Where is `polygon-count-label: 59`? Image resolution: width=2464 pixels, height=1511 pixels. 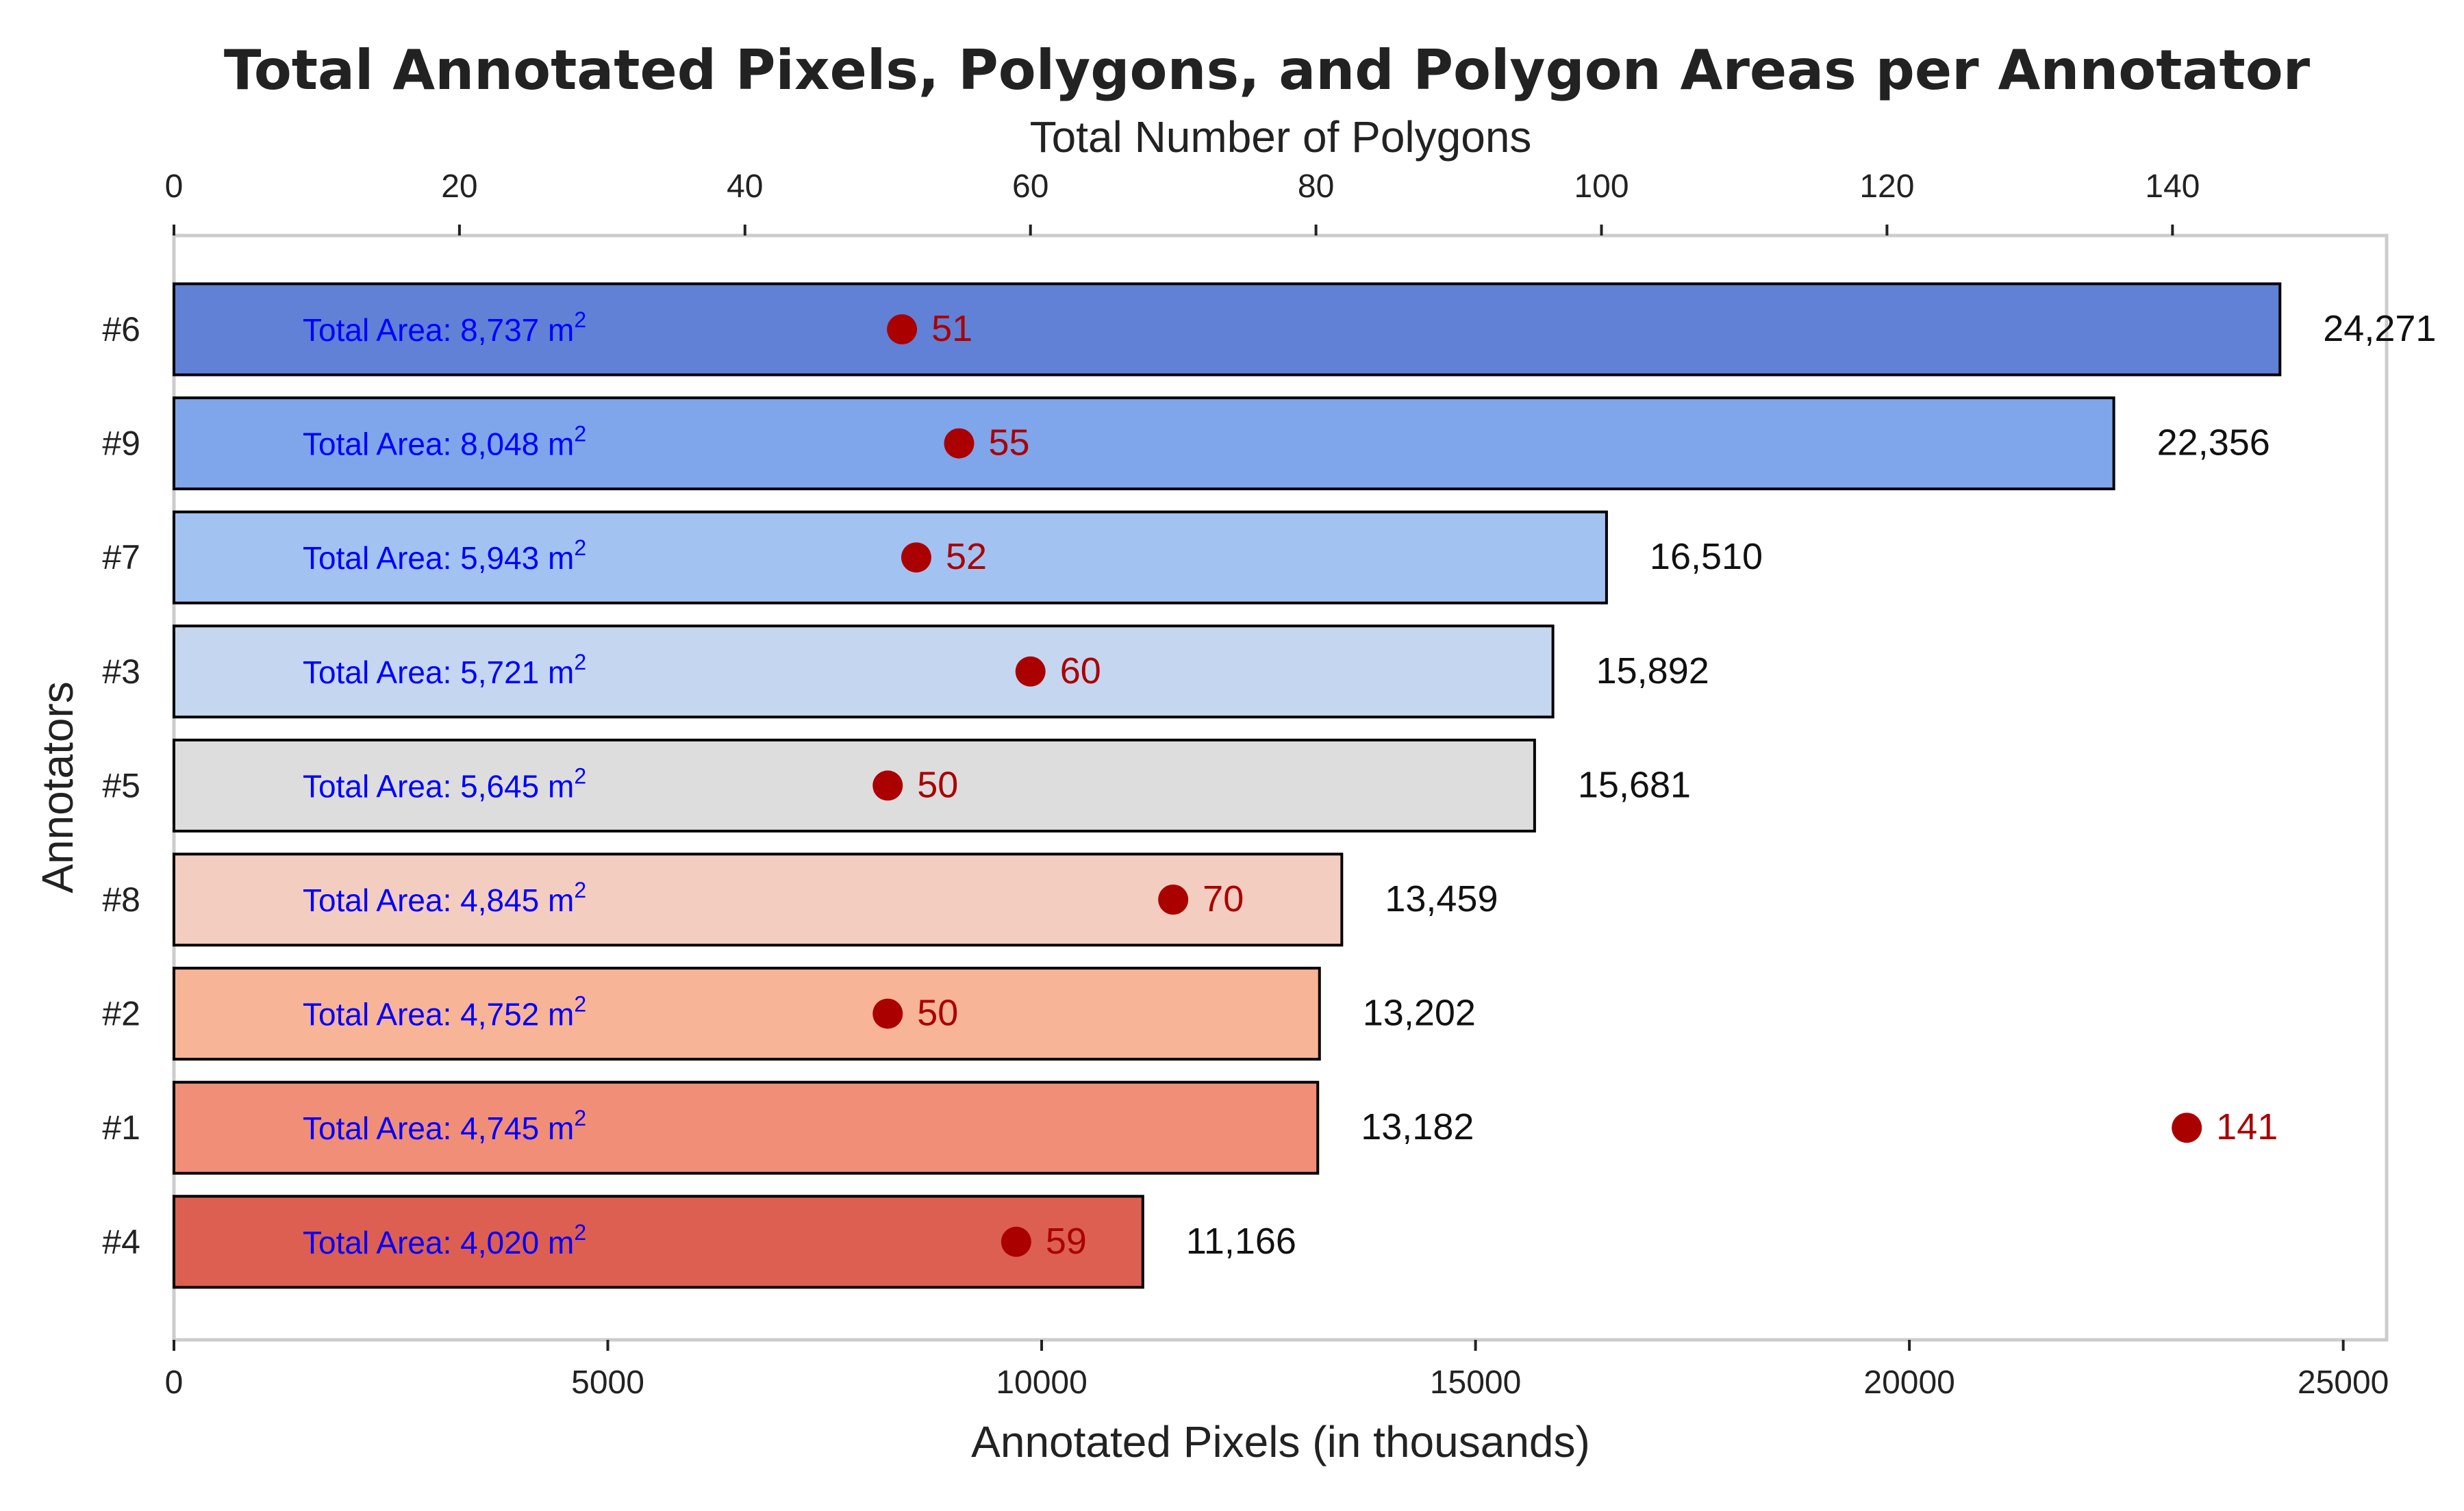 polygon-count-label: 59 is located at coordinates (1066, 1241).